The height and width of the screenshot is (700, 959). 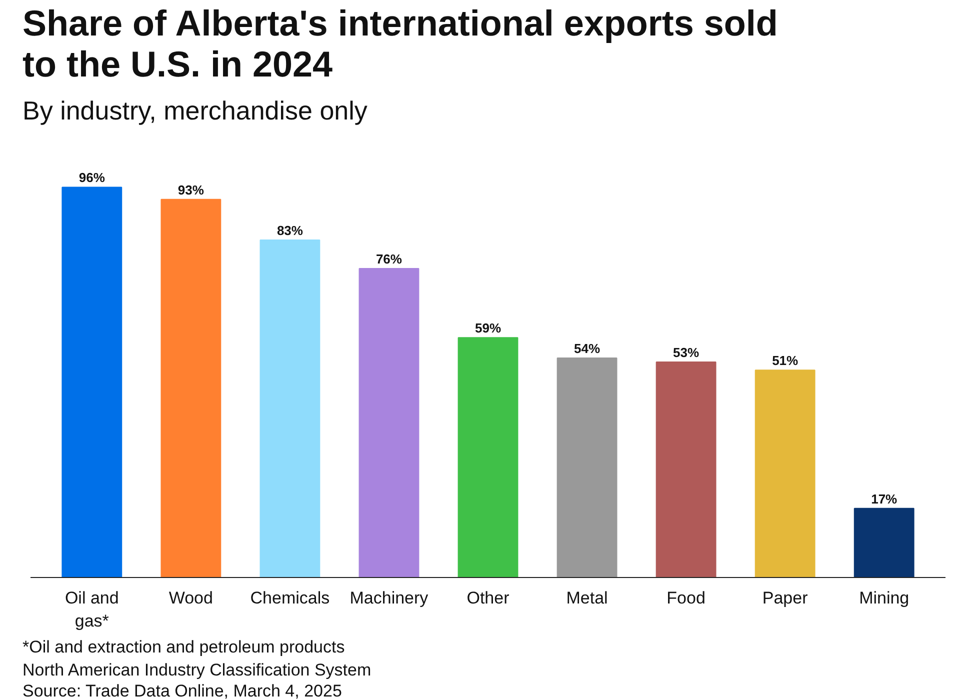 What do you see at coordinates (92, 178) in the screenshot?
I see `data-label: 96%` at bounding box center [92, 178].